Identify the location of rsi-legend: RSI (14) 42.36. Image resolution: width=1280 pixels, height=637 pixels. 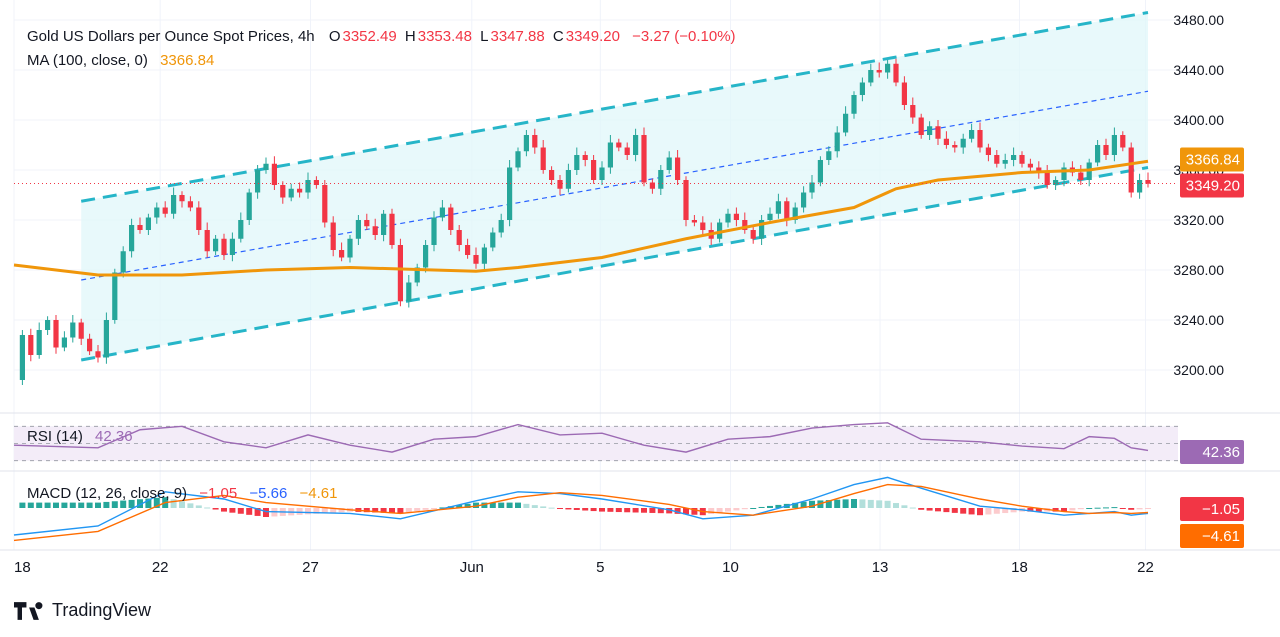
(81, 436).